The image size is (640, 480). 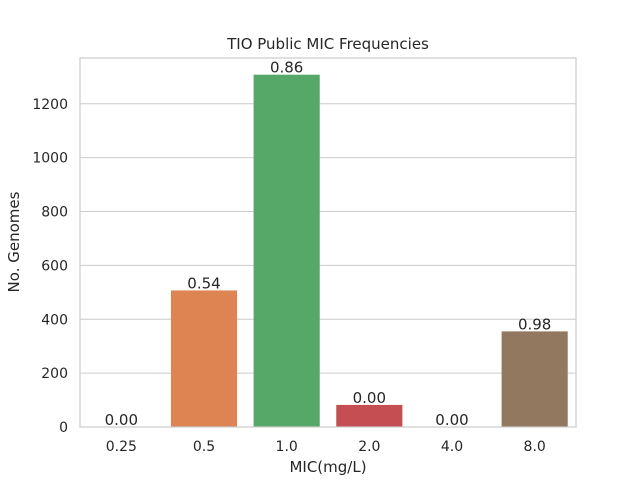 What do you see at coordinates (54, 320) in the screenshot?
I see `y-tick-label: 400` at bounding box center [54, 320].